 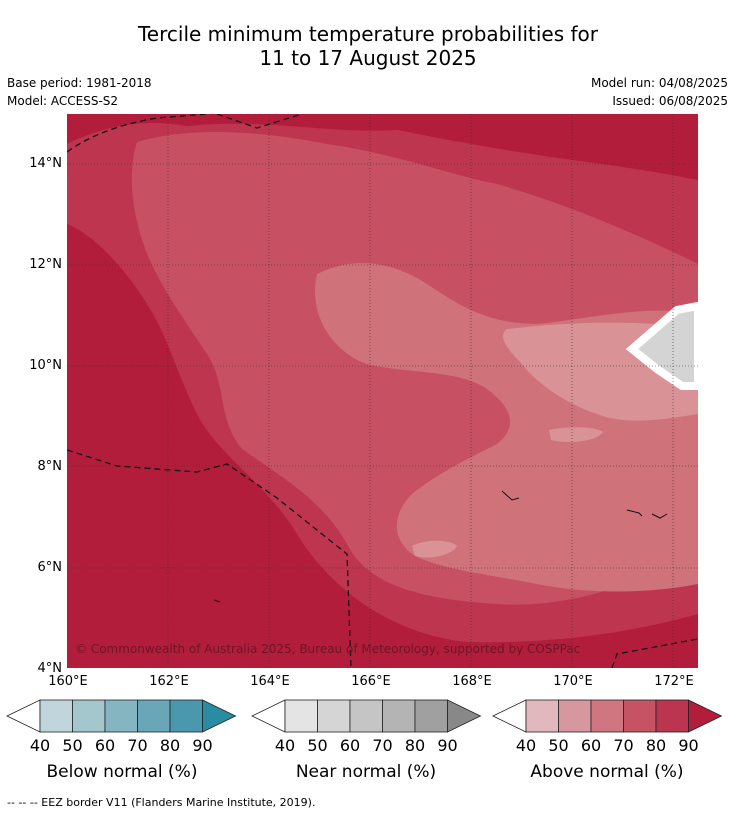 What do you see at coordinates (105, 745) in the screenshot?
I see `colorbar-below-tick: 60` at bounding box center [105, 745].